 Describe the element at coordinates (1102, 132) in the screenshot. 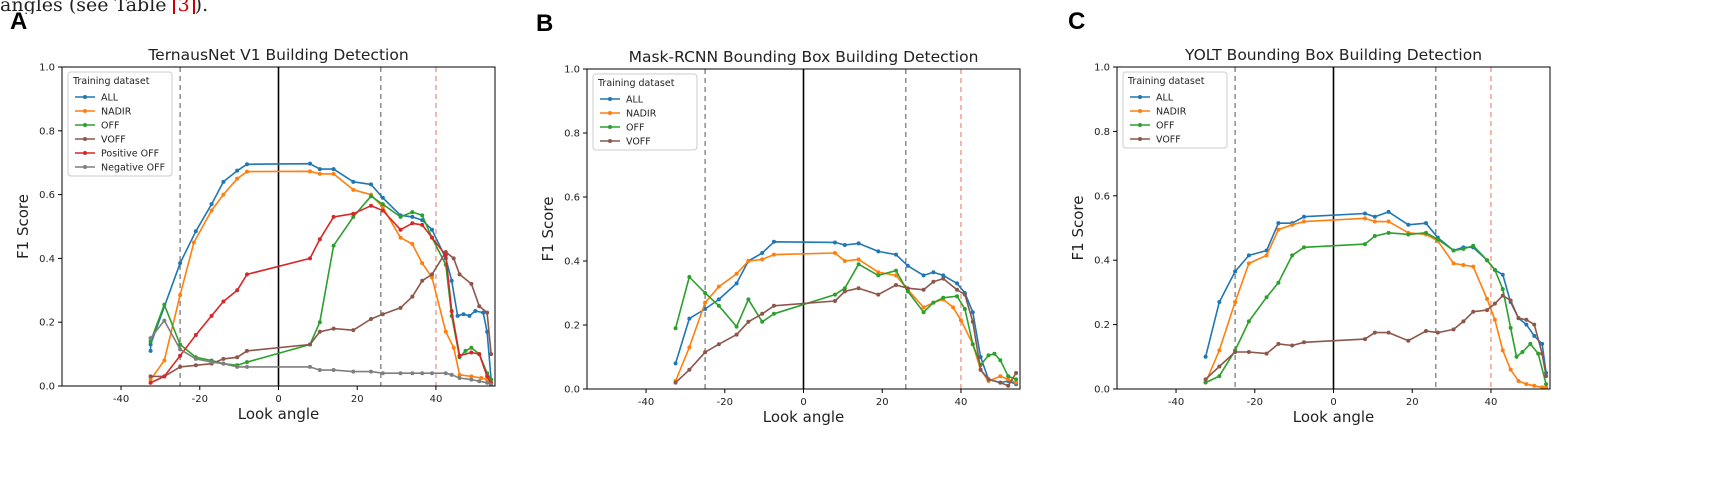

I see `y-tick-label: 0.8` at that location.